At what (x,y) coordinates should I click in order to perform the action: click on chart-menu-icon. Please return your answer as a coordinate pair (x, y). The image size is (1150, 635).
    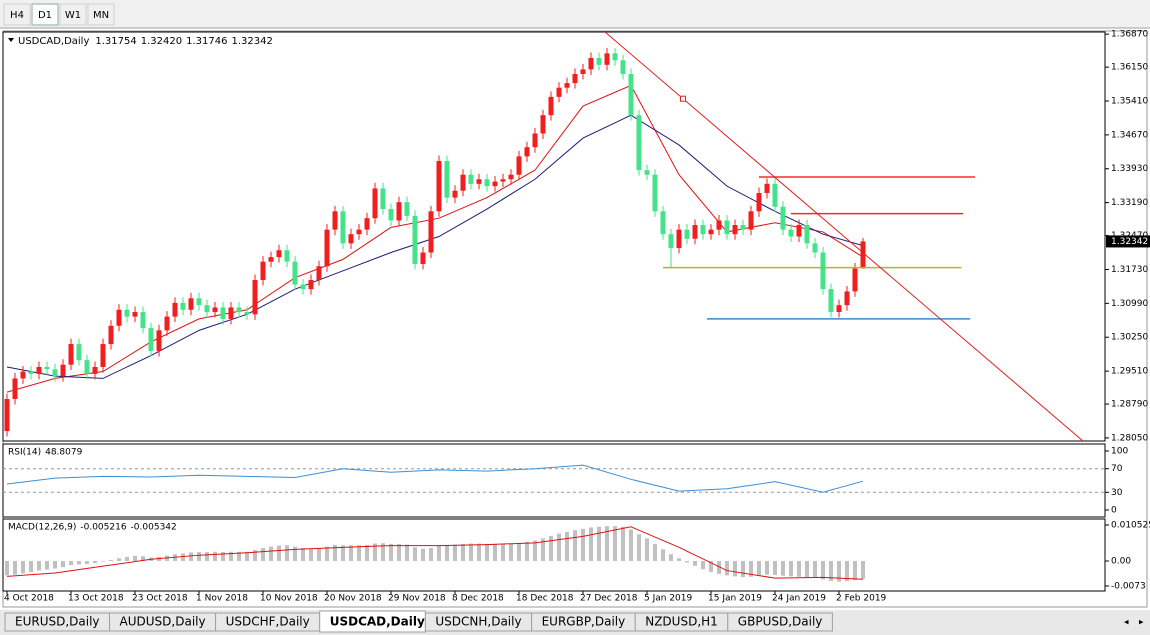
    Looking at the image, I should click on (11, 40).